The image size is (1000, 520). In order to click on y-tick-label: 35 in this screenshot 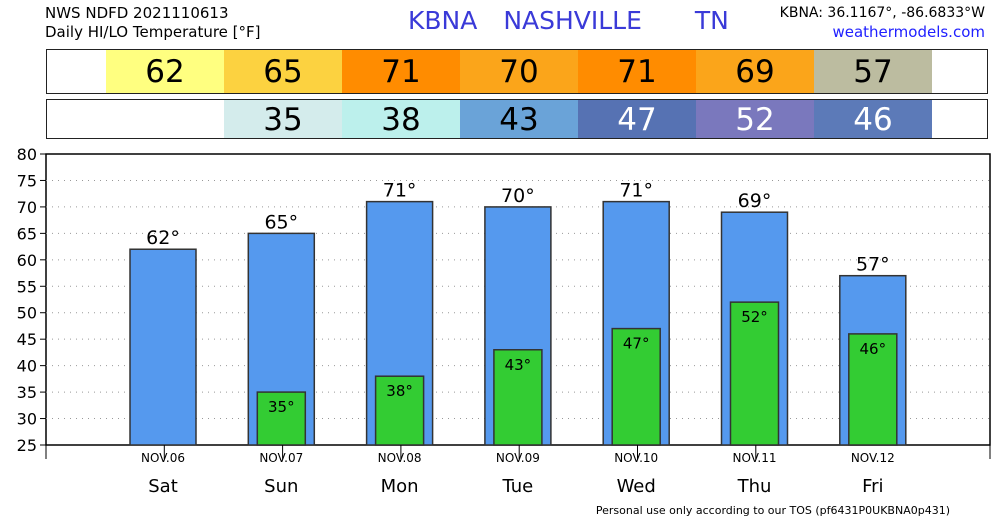, I will do `click(27, 392)`.